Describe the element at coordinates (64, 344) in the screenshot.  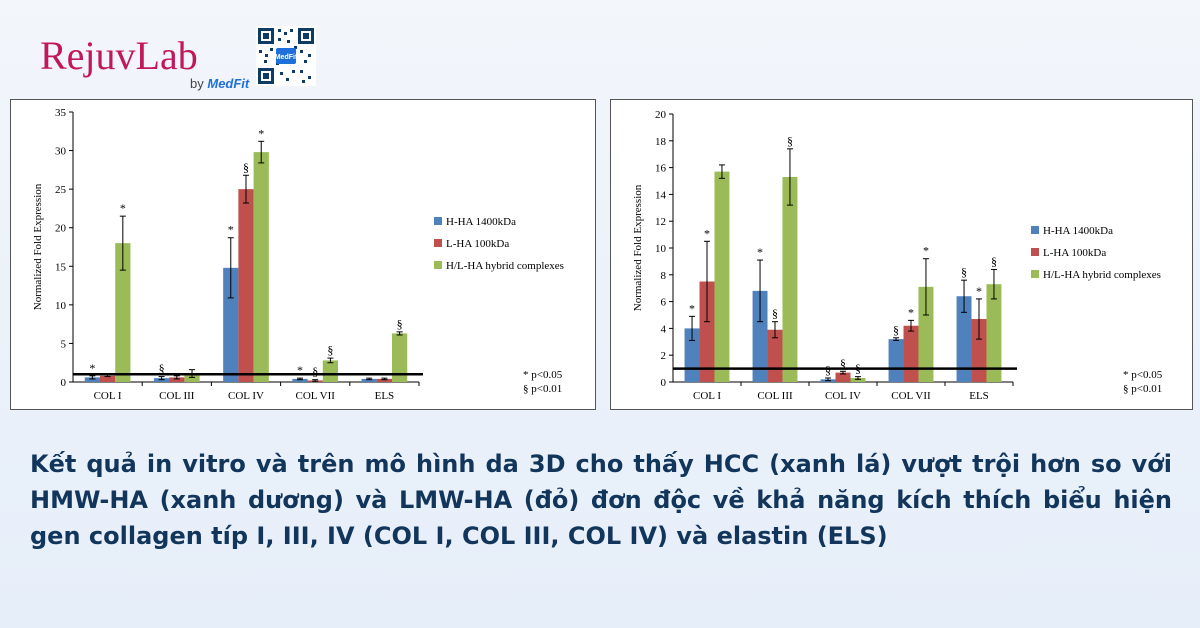
I see `y-tick-label: 5` at that location.